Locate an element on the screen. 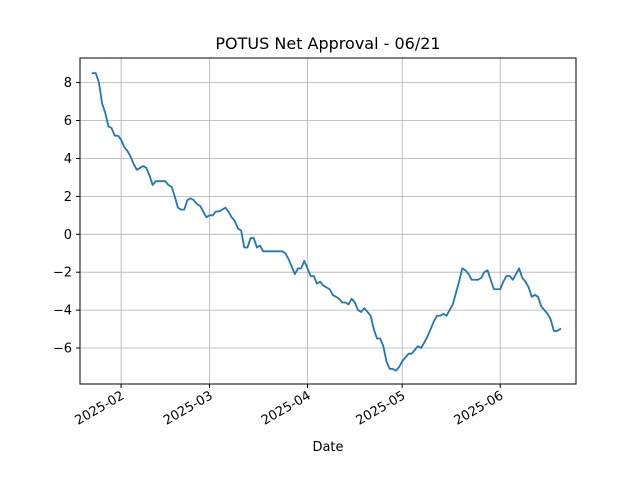  y-tick-label: −4 is located at coordinates (62, 311).